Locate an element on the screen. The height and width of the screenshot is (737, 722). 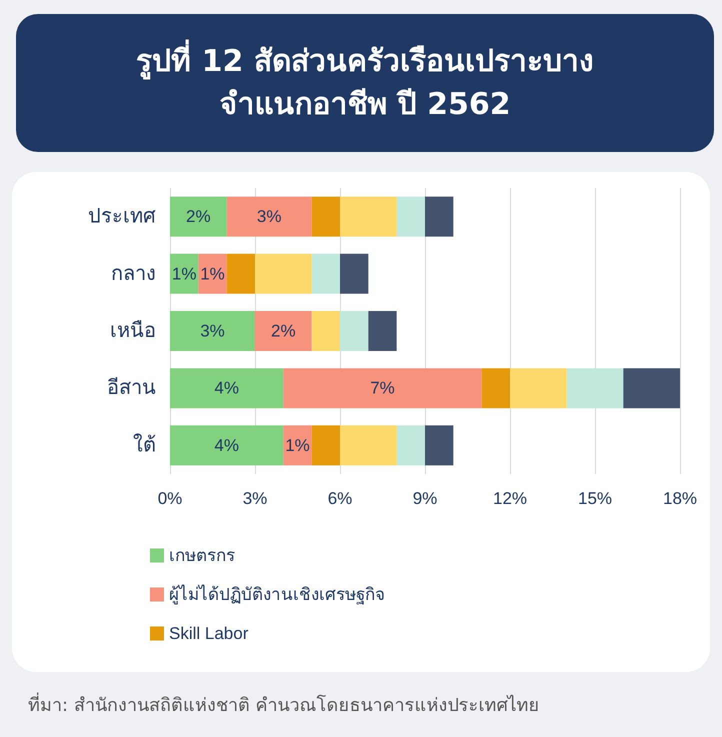
y-tick-label: ใต้ is located at coordinates (144, 444).